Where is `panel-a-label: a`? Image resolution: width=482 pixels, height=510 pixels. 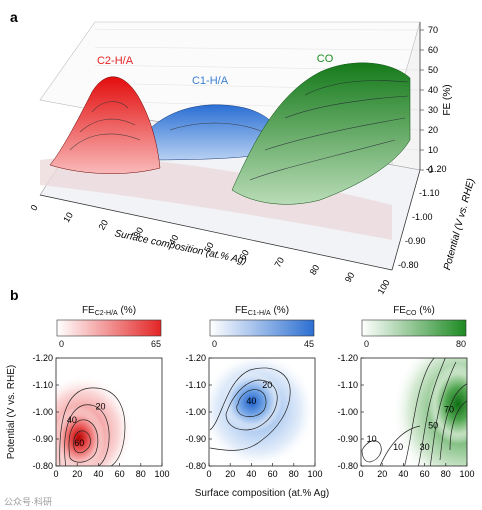 panel-a-label: a is located at coordinates (14, 17).